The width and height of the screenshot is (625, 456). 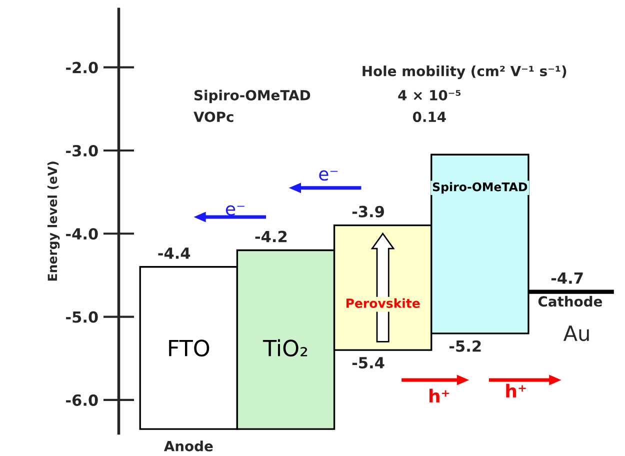 What do you see at coordinates (576, 334) in the screenshot?
I see `text: Au` at bounding box center [576, 334].